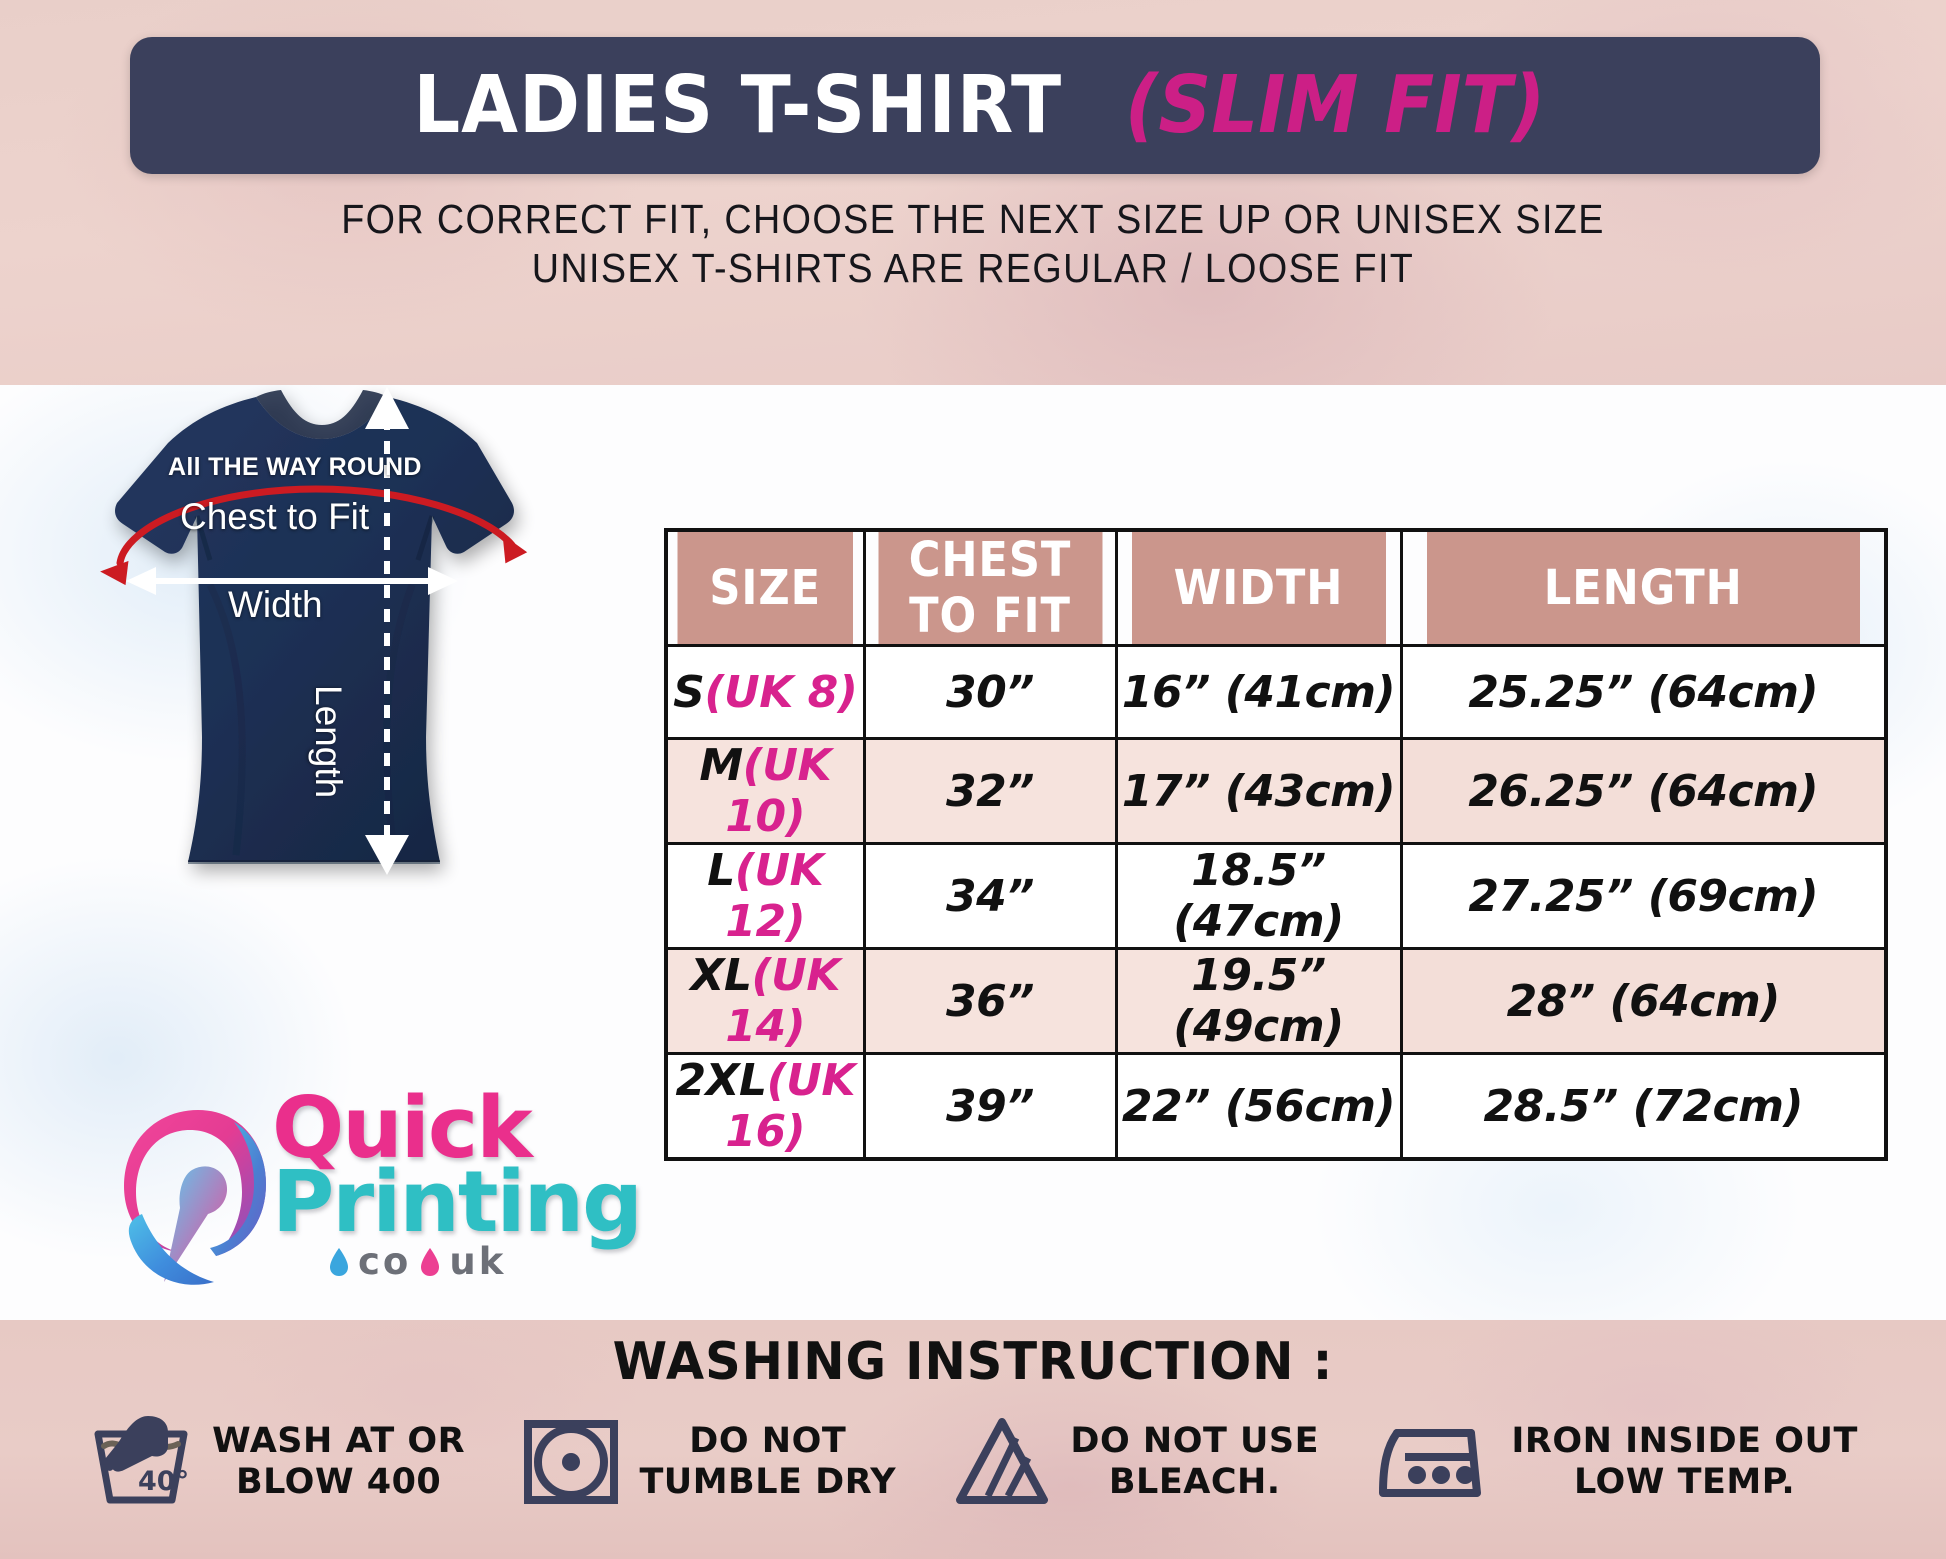 Image resolution: width=1946 pixels, height=1559 pixels. I want to click on logo-word-quick: Quick, so click(402, 1128).